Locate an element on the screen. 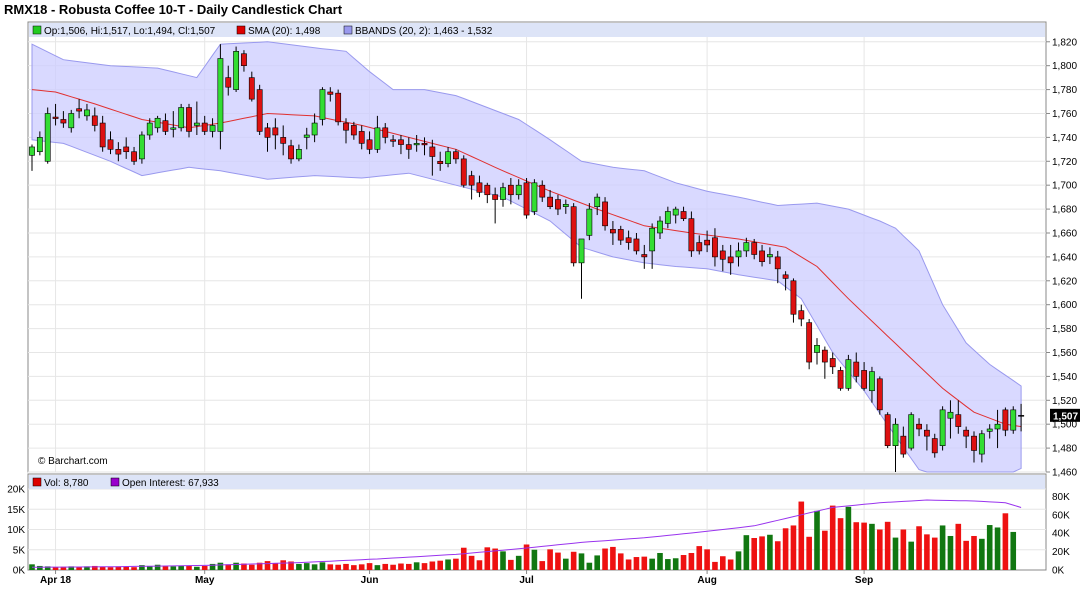 This screenshot has height=593, width=1088. open-interest-y-axis: 0K 20K 40K 60K 80K is located at coordinates (1061, 534).